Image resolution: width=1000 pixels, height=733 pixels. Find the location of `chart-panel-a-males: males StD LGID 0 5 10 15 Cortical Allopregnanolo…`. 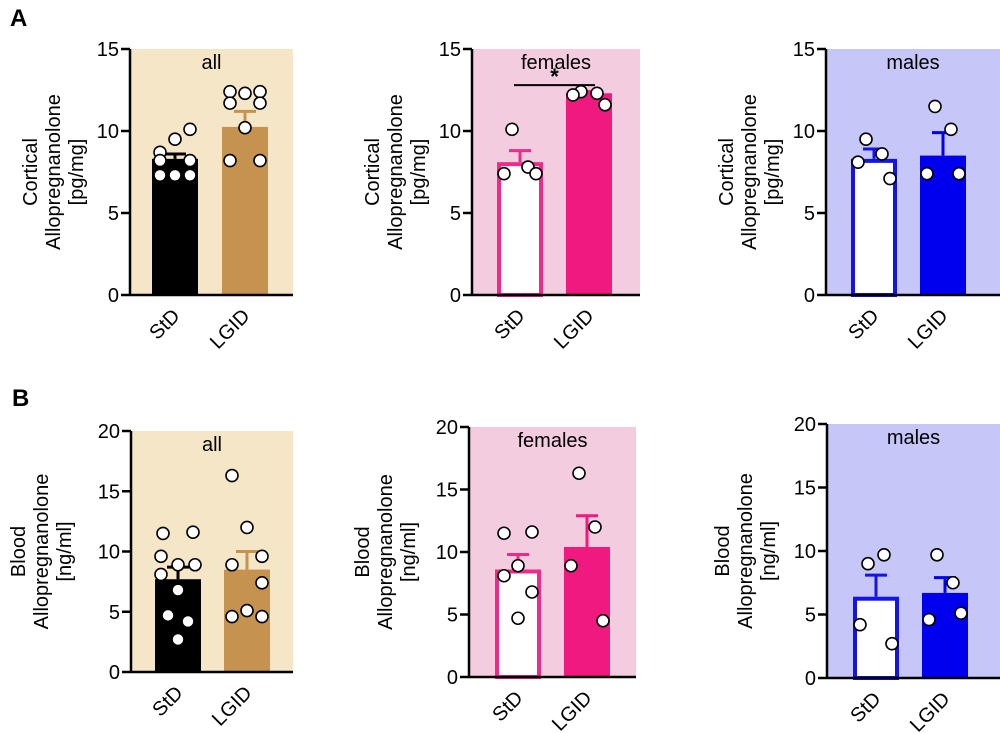

chart-panel-a-males: males StD LGID 0 5 10 15 Cortical Allopregnanolo… is located at coordinates (858, 196).